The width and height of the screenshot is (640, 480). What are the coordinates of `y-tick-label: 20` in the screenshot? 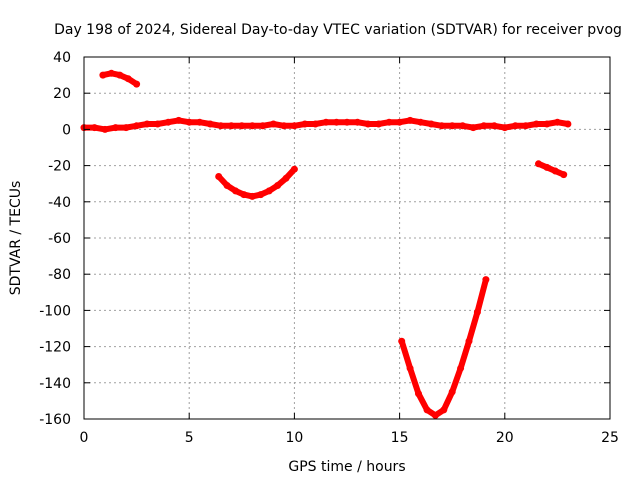 It's located at (62, 94).